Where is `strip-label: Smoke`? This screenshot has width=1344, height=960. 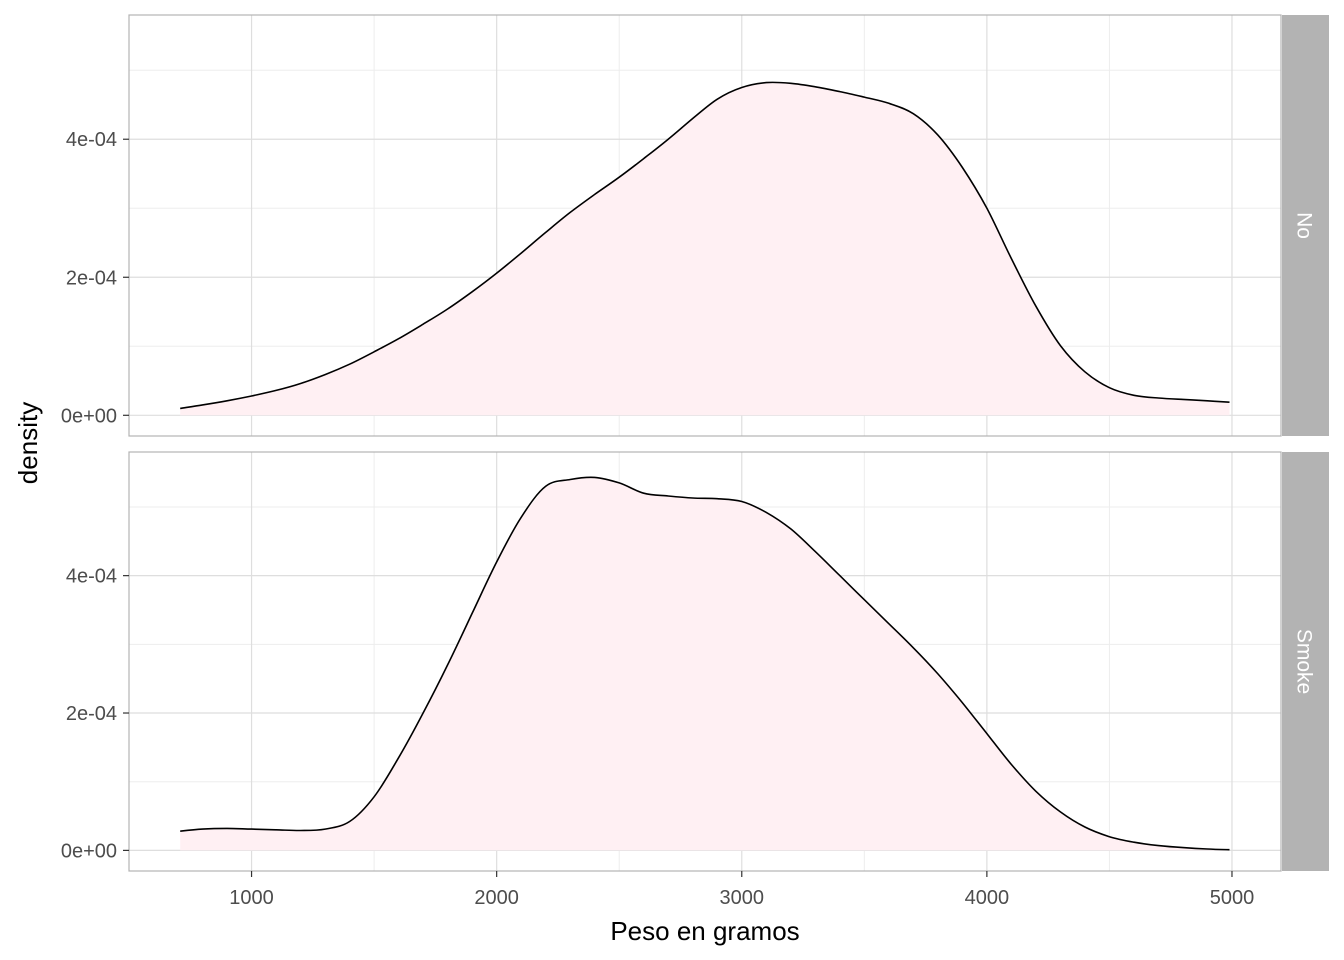 strip-label: Smoke is located at coordinates (1304, 661).